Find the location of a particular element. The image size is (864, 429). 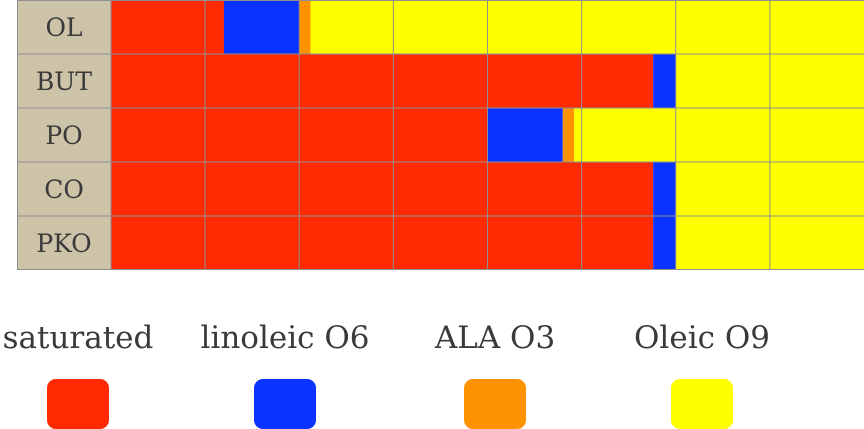

row-label-but: BUT is located at coordinates (64, 81).